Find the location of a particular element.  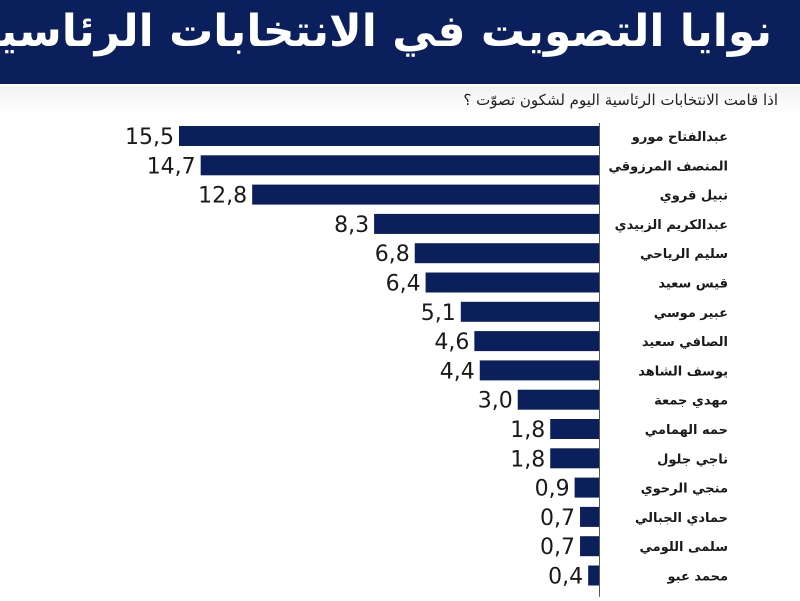

data-label: 14,7 is located at coordinates (171, 166).